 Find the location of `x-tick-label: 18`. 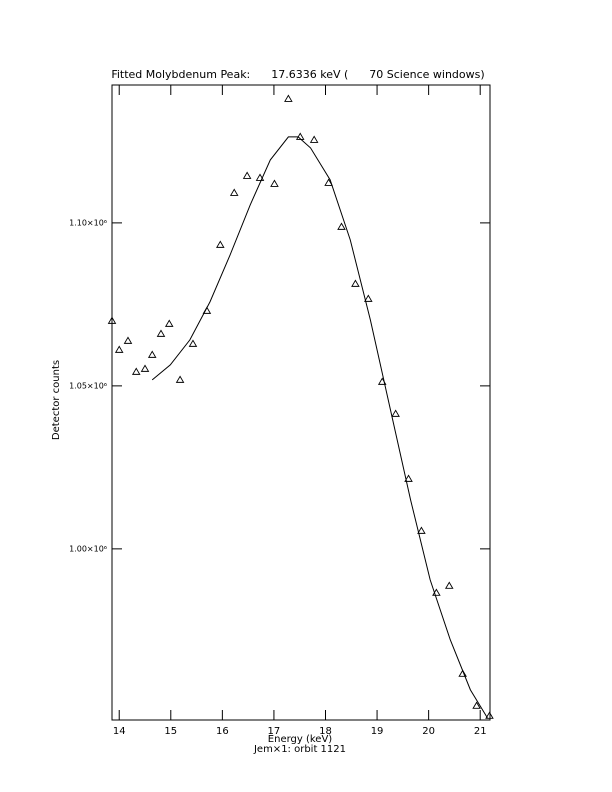

x-tick-label: 18 is located at coordinates (325, 731).